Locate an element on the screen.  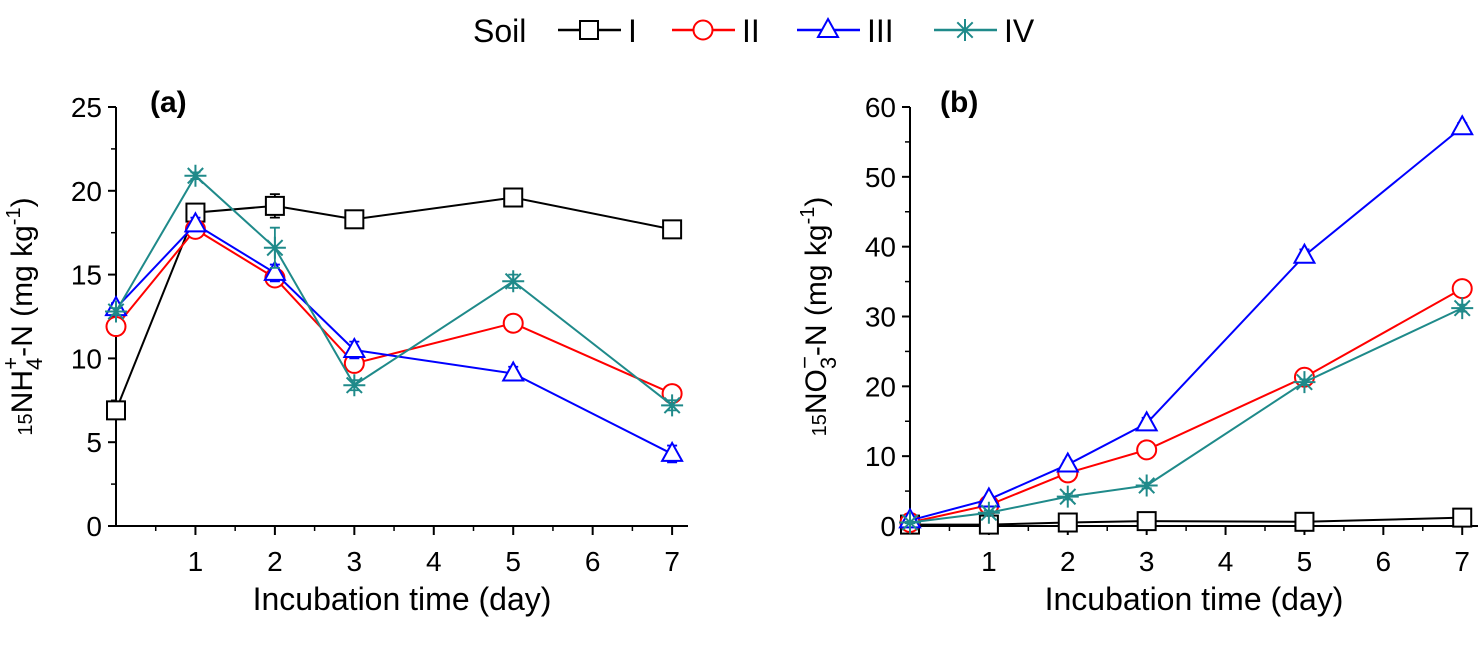
y-axis-label: 15NO3−-N (mg kg-1) is located at coordinates (816, 317).